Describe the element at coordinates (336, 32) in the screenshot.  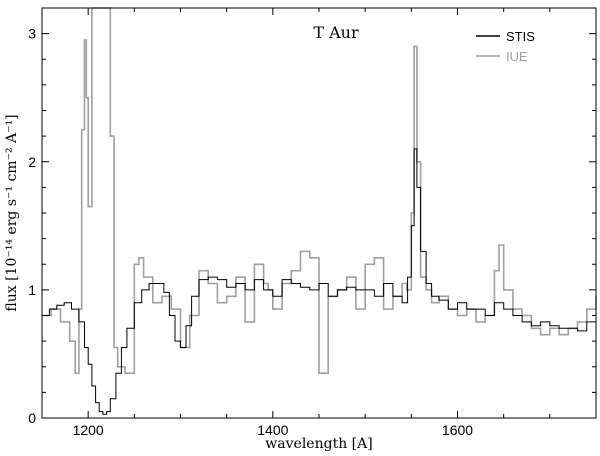
I see `chart-title: T Aur` at that location.